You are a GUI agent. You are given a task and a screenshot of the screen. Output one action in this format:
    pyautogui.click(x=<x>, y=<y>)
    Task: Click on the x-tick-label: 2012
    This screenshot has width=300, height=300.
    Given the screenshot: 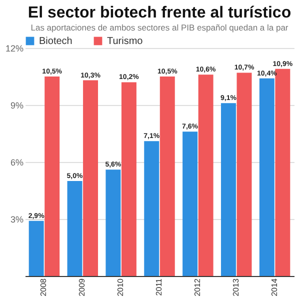 What is the action you would take?
    pyautogui.click(x=197, y=287)
    